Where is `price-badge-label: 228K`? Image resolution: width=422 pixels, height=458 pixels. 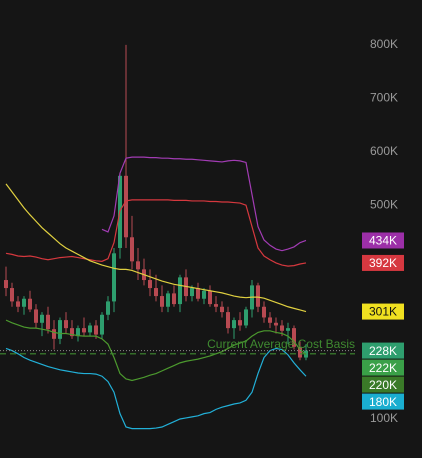
price-badge-label: 228K is located at coordinates (383, 351).